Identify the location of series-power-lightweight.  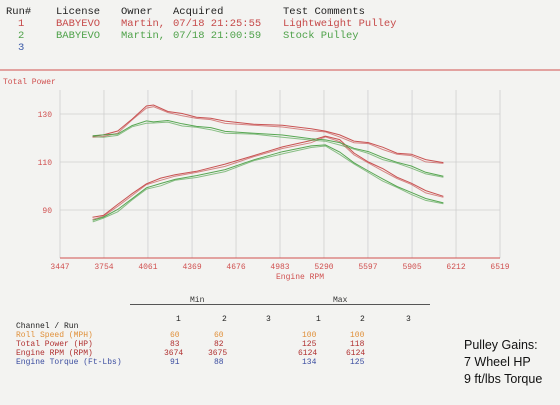
(268, 177).